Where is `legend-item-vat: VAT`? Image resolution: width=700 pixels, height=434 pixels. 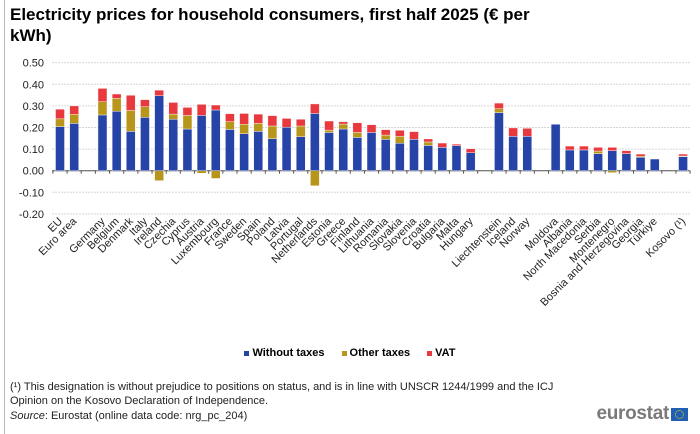 legend-item-vat: VAT is located at coordinates (441, 353).